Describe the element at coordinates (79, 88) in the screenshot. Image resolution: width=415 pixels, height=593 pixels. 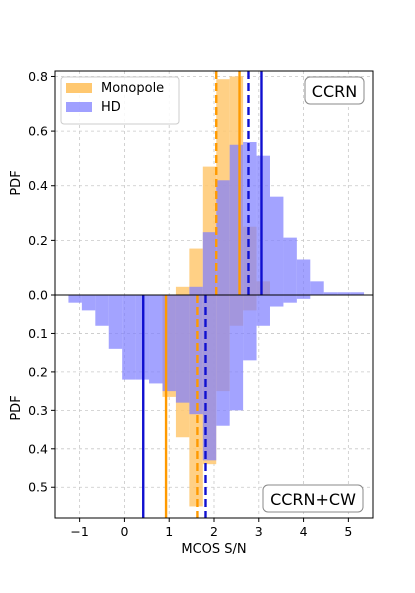
I see `legend-swatch-monopole` at that location.